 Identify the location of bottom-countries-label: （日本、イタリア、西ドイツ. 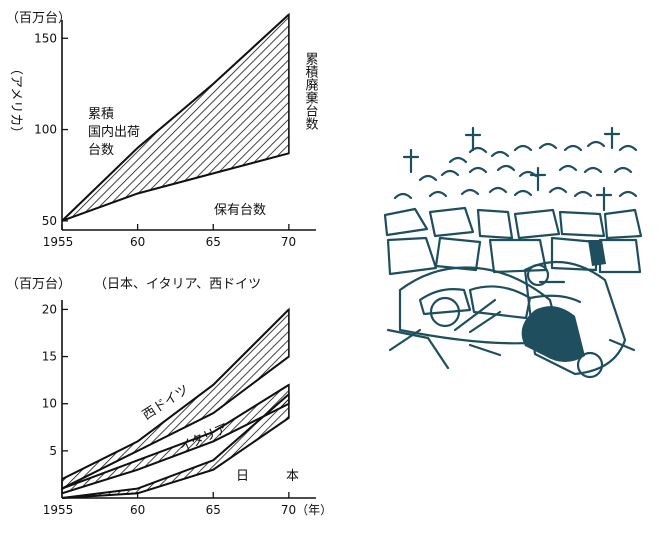
(177, 284).